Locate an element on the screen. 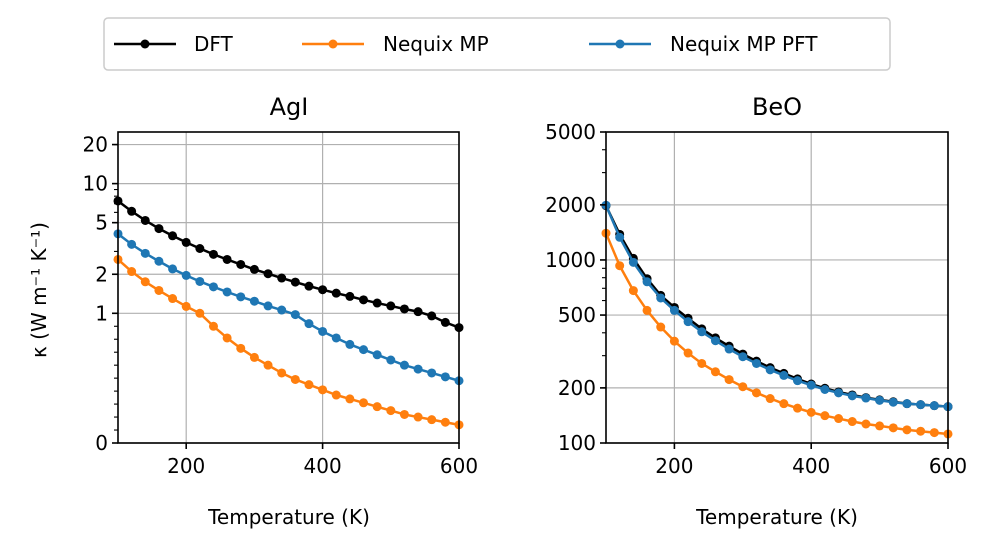  x-ticks-beo: 200 400 600 is located at coordinates (811, 460).